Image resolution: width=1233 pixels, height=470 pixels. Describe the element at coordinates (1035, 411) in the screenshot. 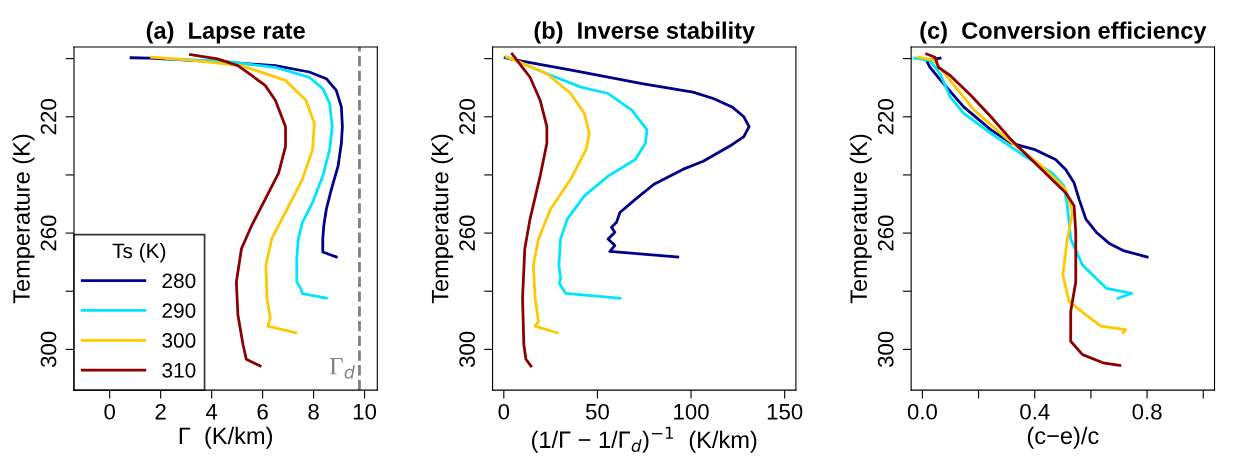

I see `x-tick-label: 0.4` at that location.